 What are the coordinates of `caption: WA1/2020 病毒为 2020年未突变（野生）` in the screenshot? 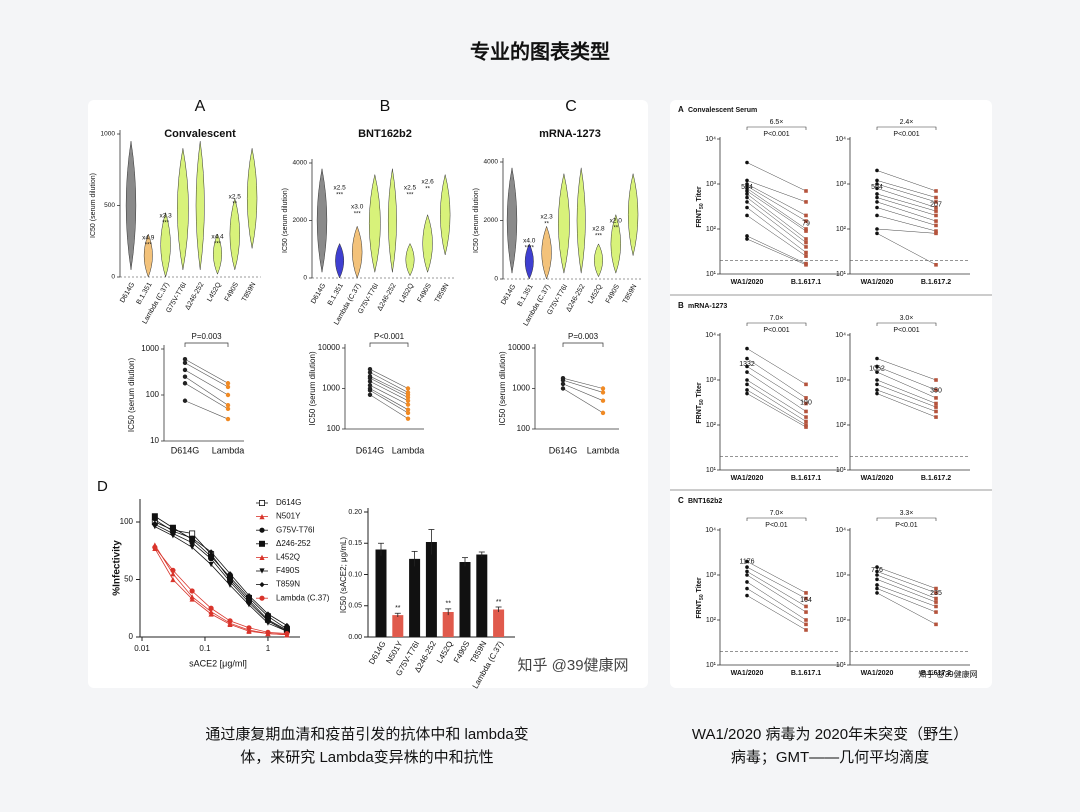 It's located at (830, 734).